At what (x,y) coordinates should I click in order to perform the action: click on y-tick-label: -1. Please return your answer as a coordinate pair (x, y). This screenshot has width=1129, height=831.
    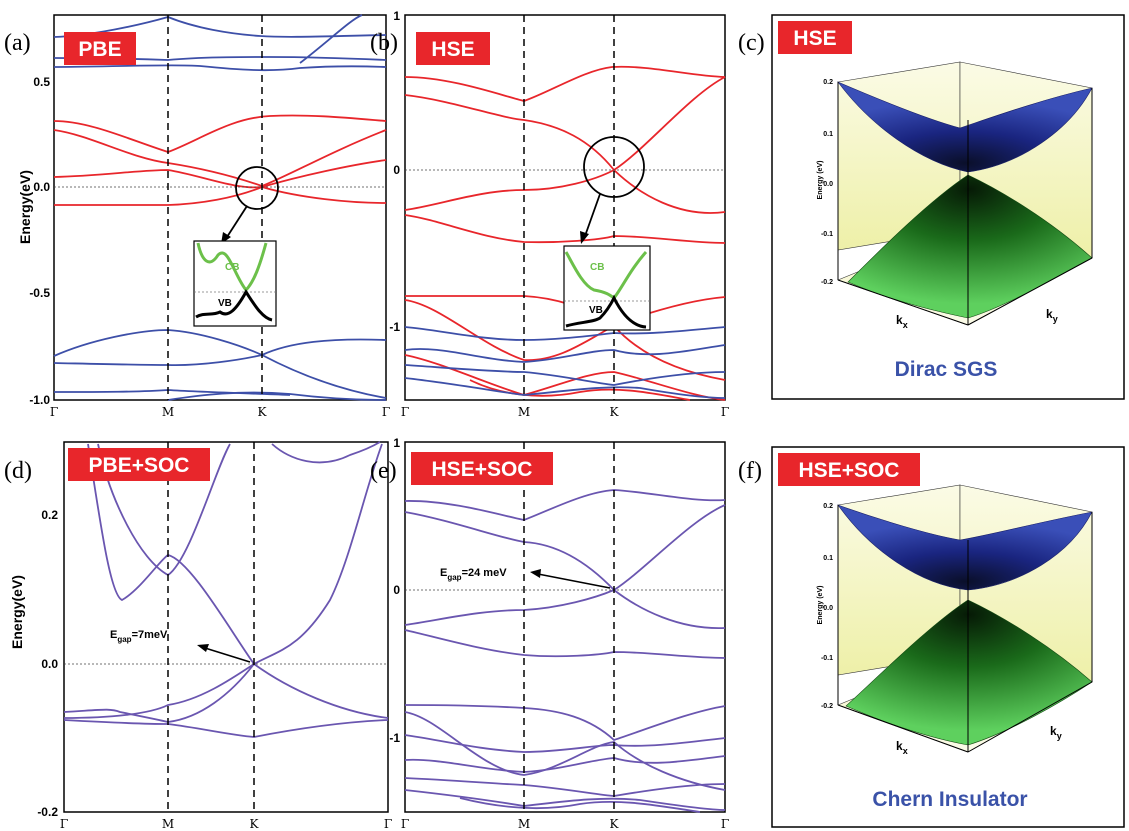
    Looking at the image, I should click on (394, 738).